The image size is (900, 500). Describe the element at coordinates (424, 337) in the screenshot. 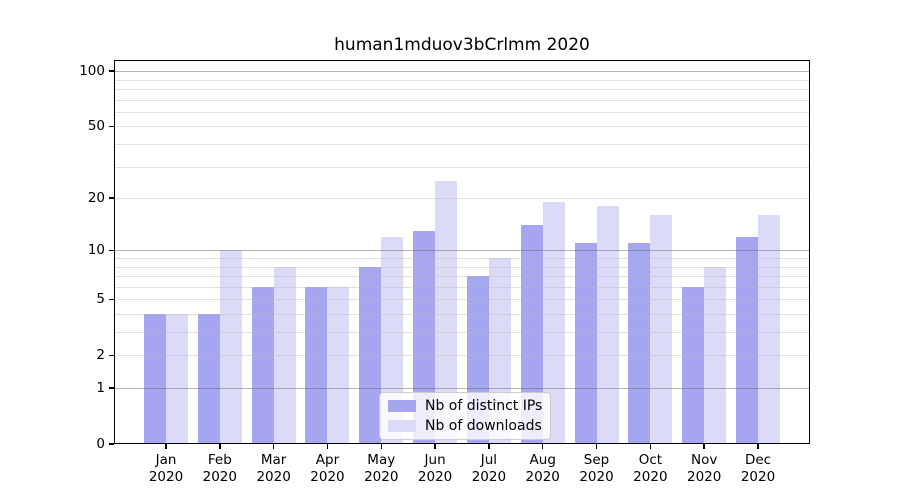

I see `bar-distinct-ips-jun` at that location.